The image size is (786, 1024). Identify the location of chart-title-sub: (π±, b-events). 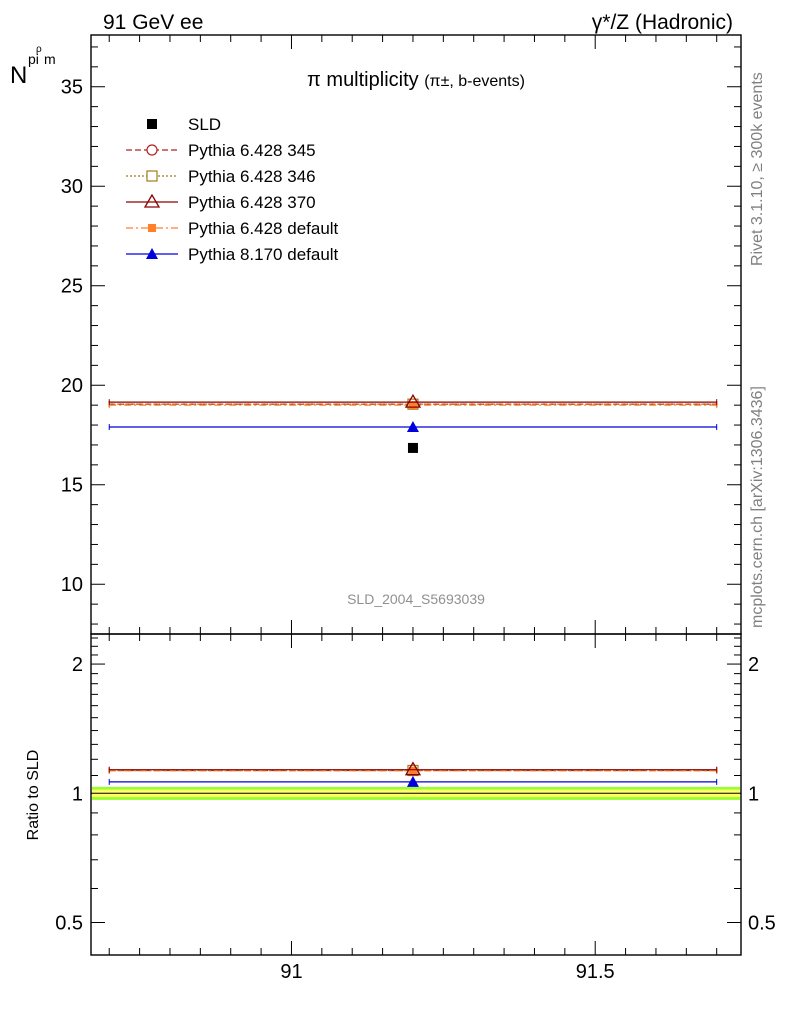
(474, 81).